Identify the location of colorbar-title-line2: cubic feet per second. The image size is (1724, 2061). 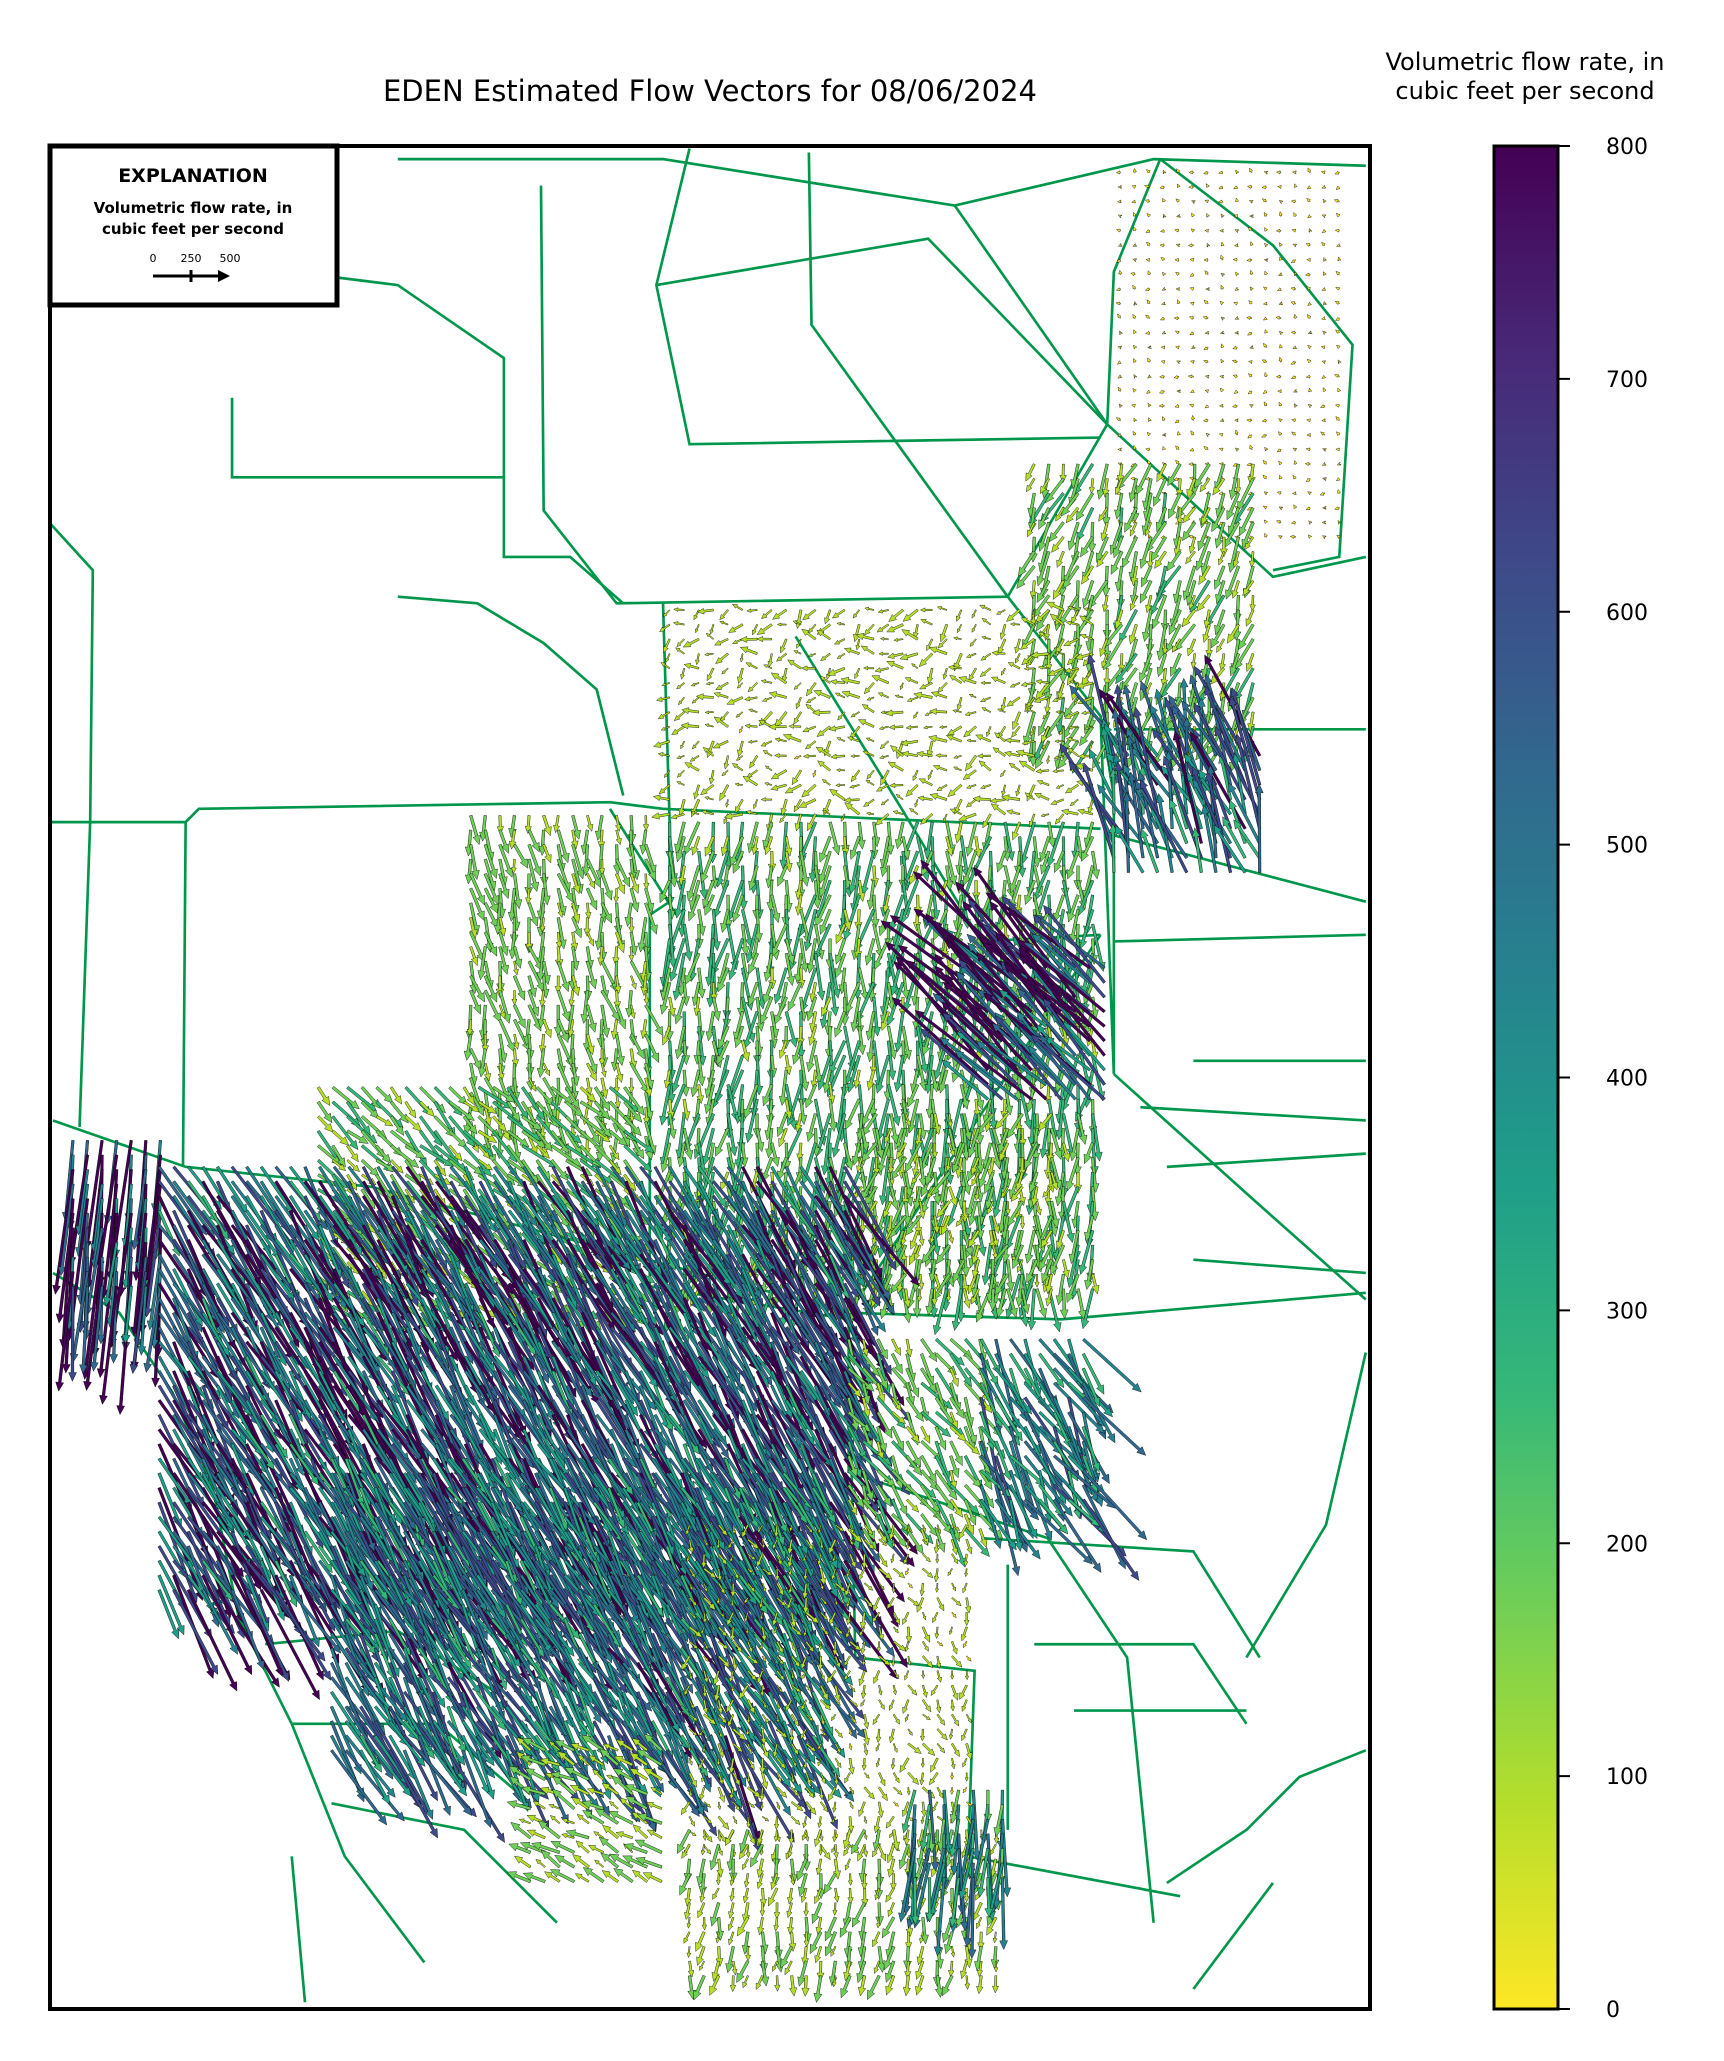
(1525, 91).